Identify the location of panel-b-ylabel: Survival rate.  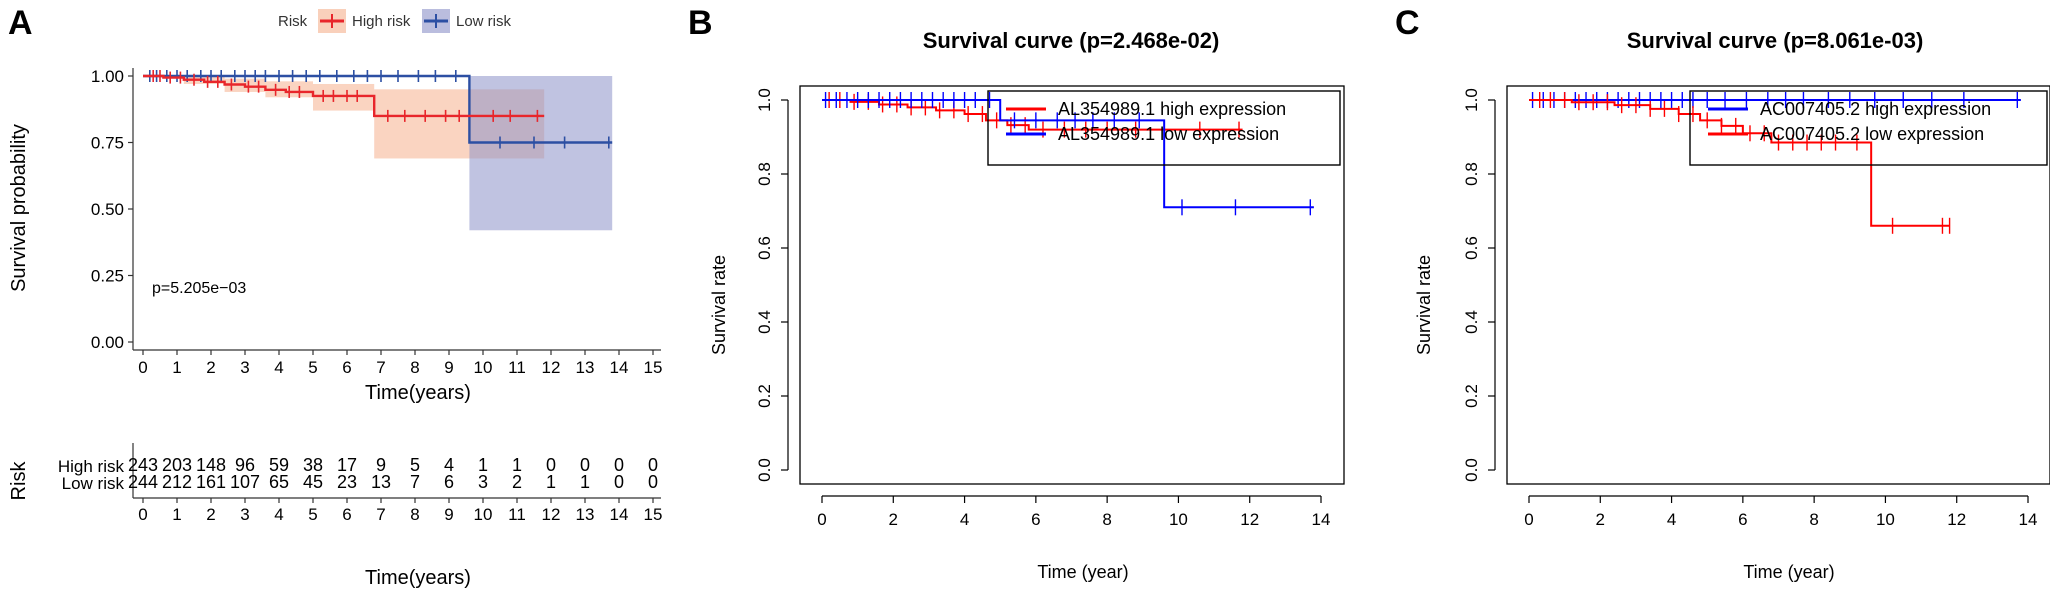
(719, 305).